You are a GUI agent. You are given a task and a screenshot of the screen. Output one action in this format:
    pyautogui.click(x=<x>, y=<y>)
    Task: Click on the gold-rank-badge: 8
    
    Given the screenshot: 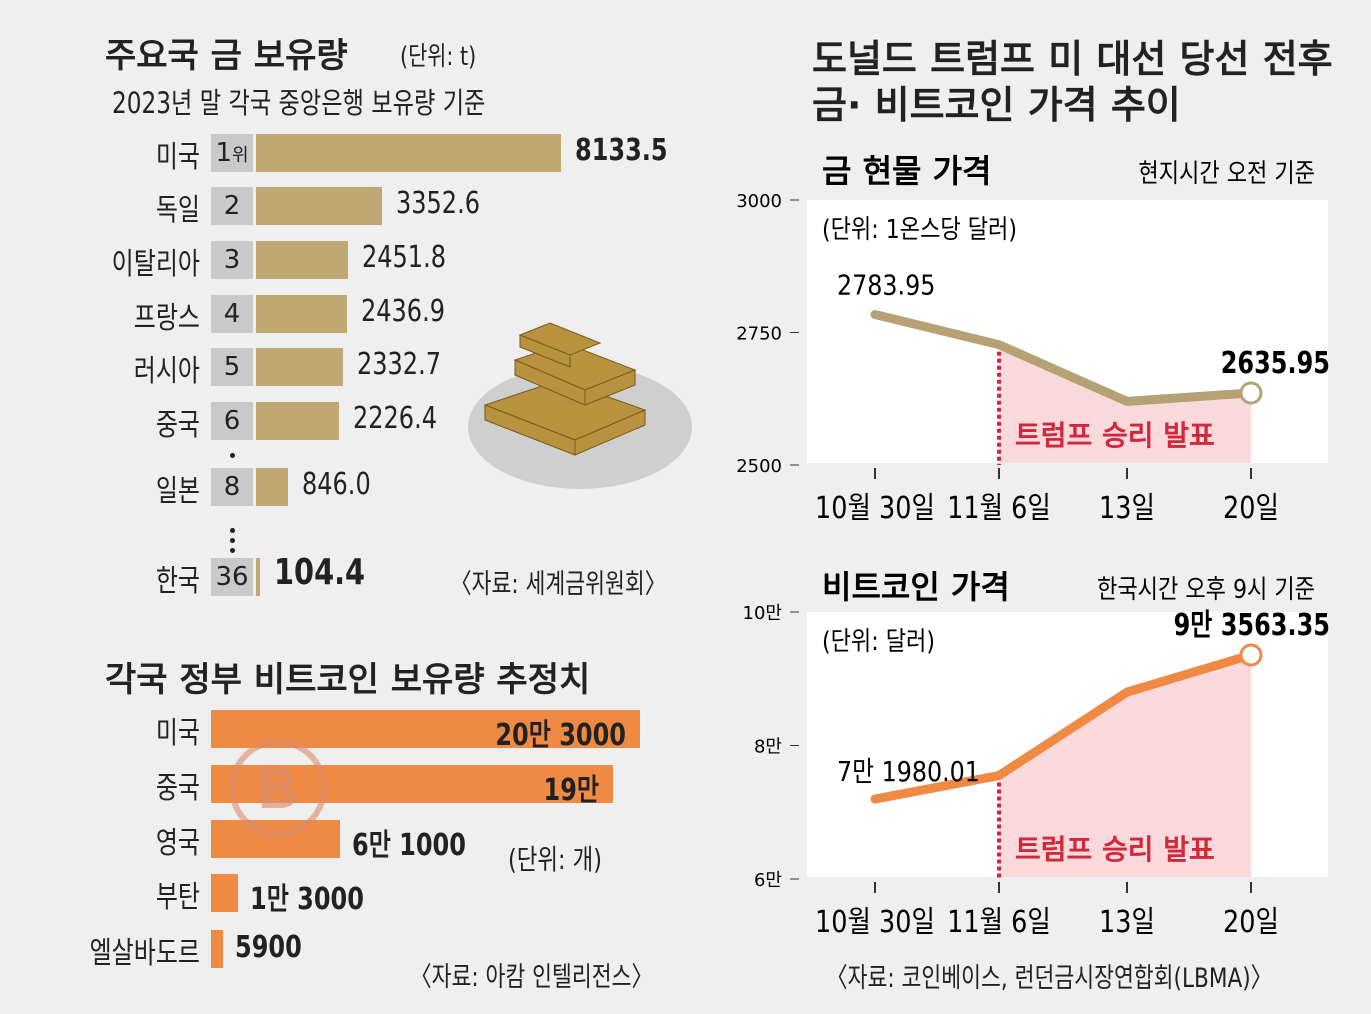 What is the action you would take?
    pyautogui.click(x=232, y=487)
    